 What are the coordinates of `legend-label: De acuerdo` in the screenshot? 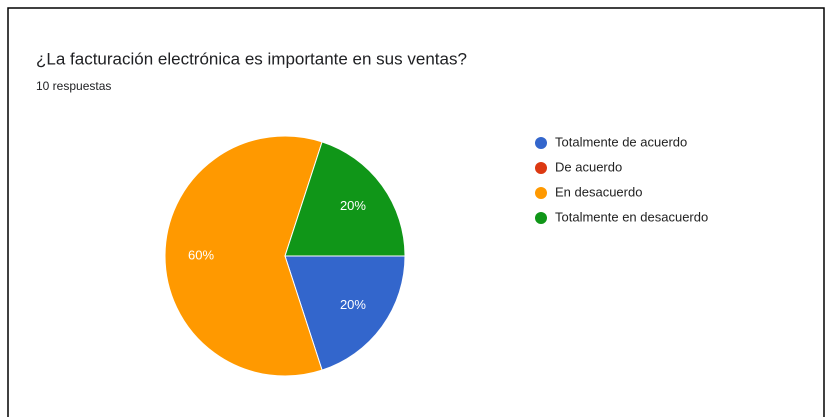 It's located at (588, 166).